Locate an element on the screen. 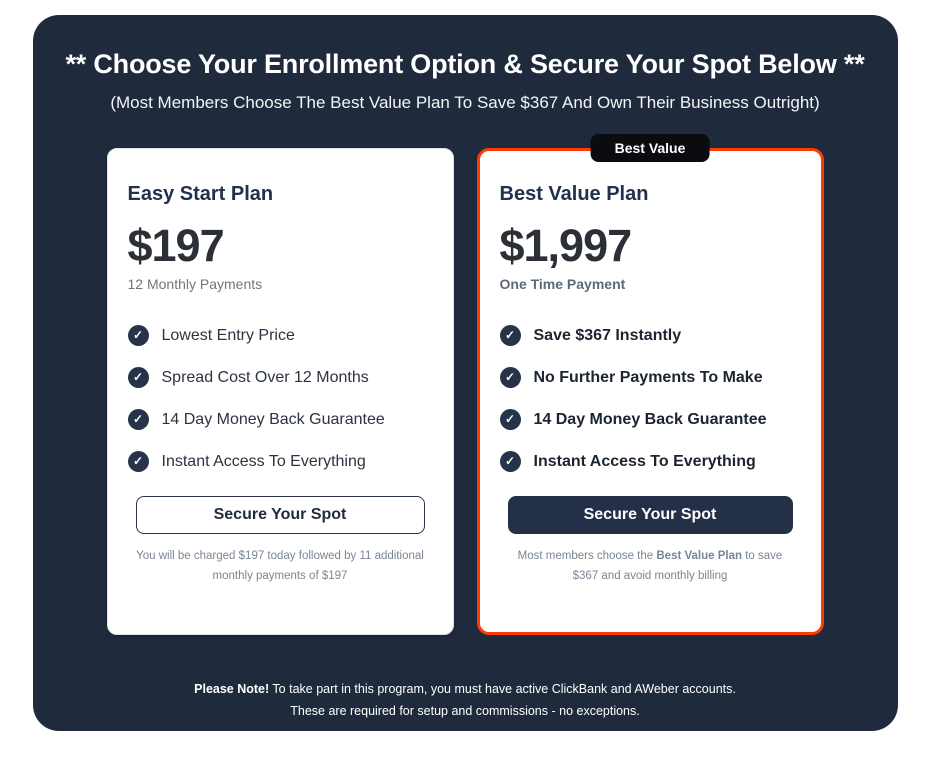  feature-label: No Further Payments To Make is located at coordinates (648, 377).